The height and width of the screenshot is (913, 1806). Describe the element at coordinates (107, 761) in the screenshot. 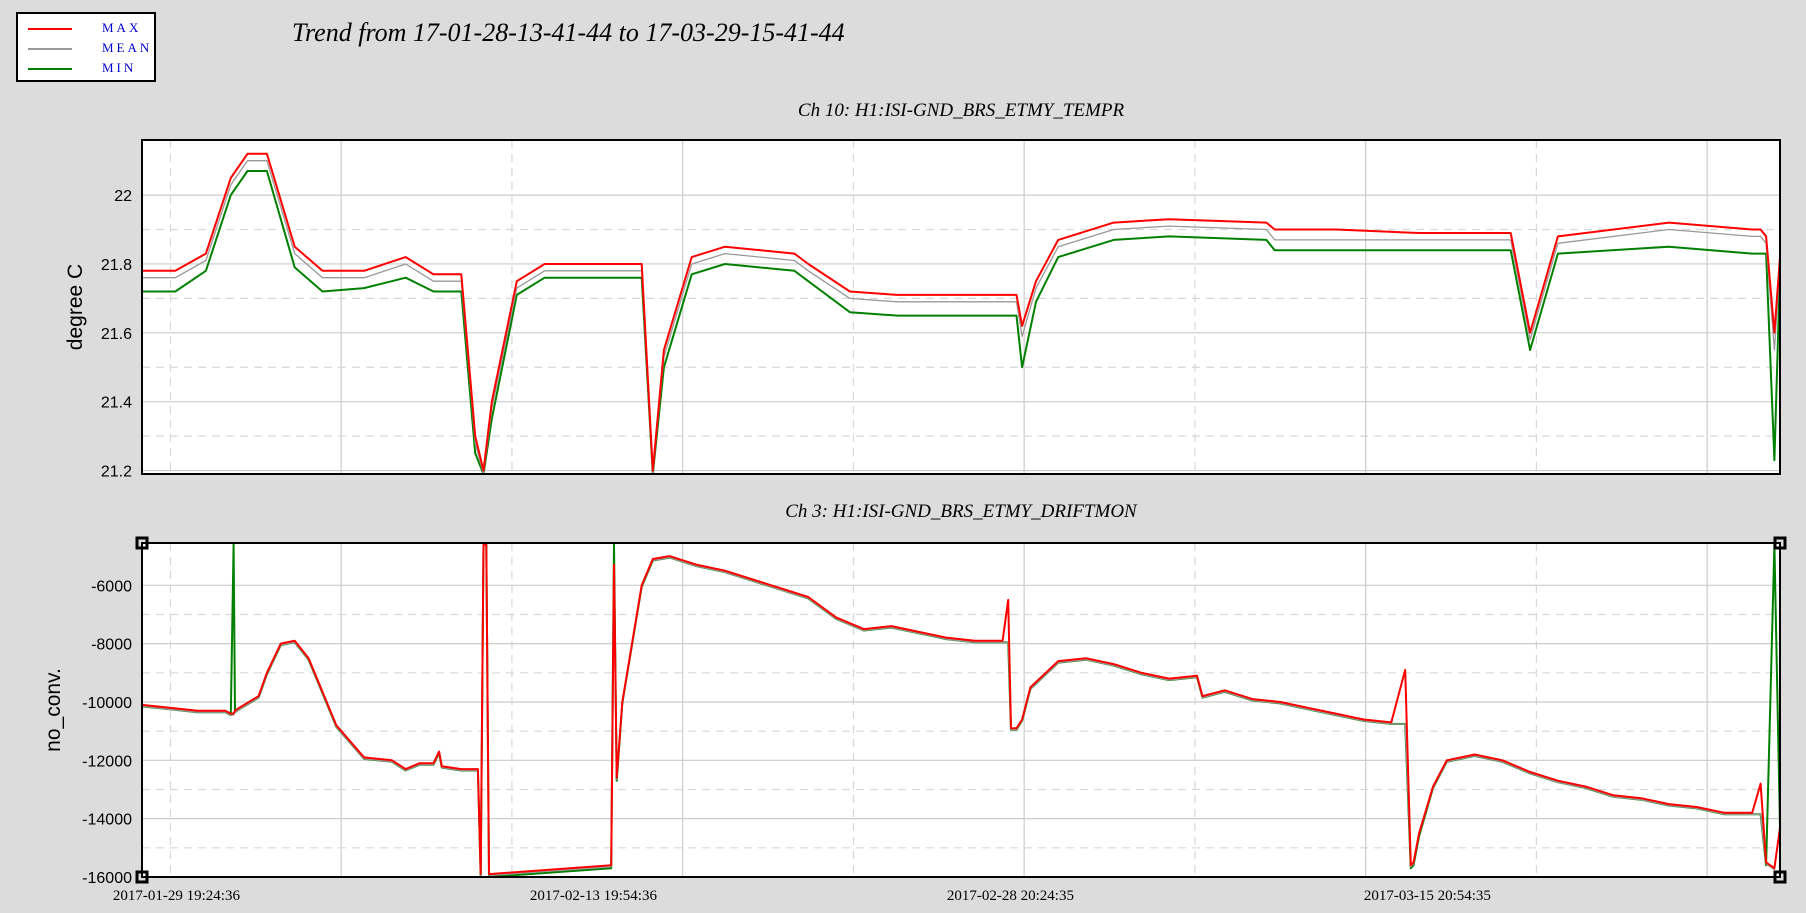

I see `y-tick-label: -12000` at that location.